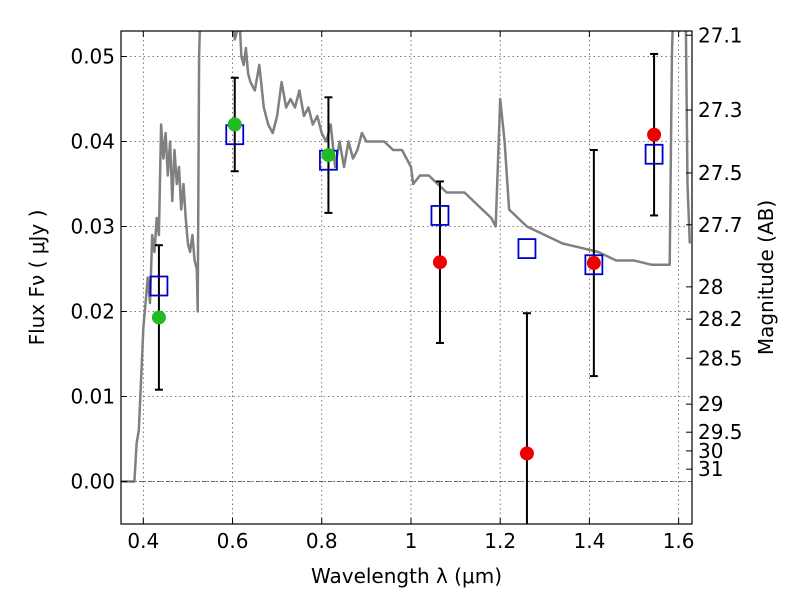 The height and width of the screenshot is (600, 800). Describe the element at coordinates (710, 404) in the screenshot. I see `y2-tick-label: 29` at that location.